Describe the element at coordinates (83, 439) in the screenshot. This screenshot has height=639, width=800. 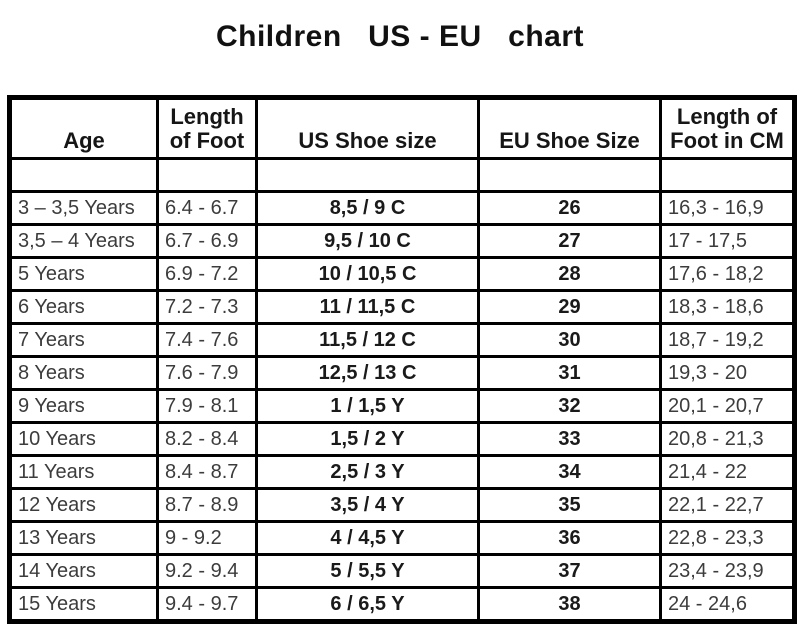
I see `age-cell: 10 Years` at that location.